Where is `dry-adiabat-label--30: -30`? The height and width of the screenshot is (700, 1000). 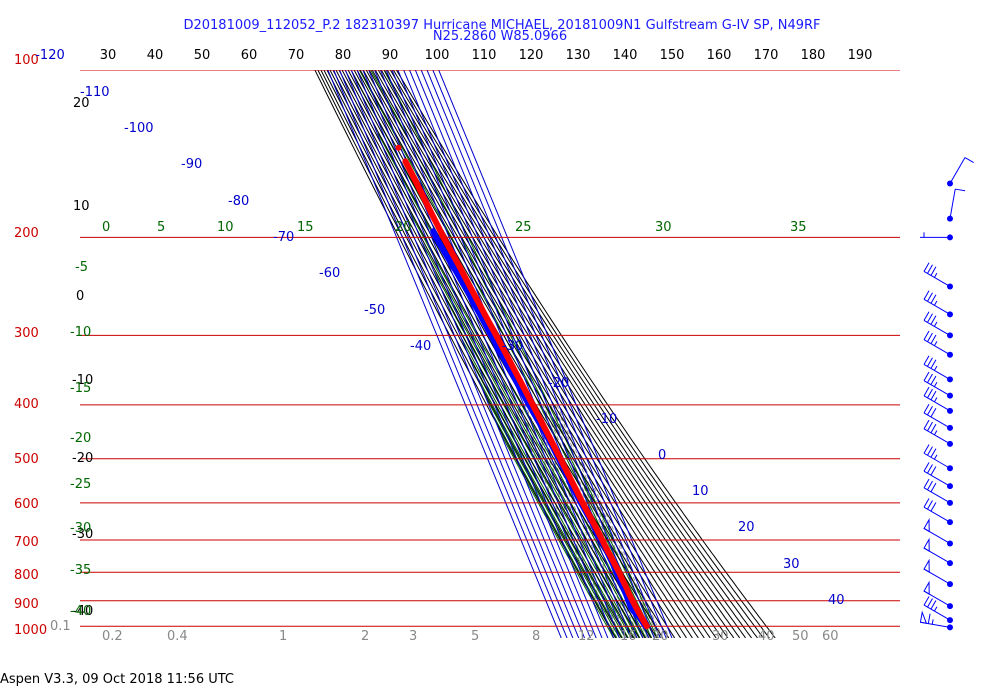 dry-adiabat-label--30: -30 is located at coordinates (82, 534).